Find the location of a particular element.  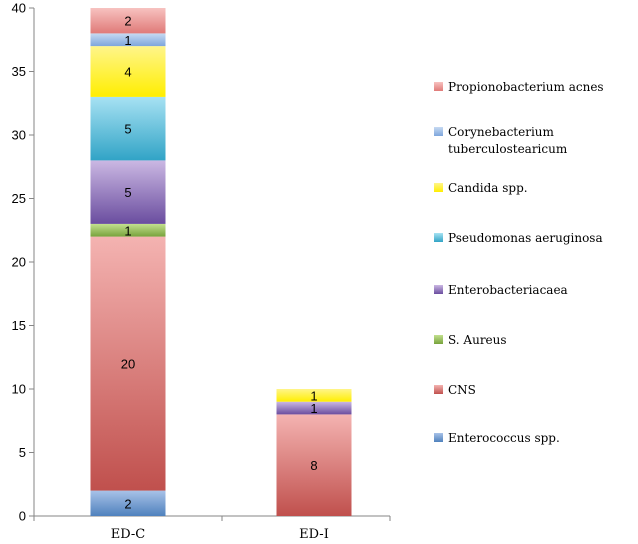

legend-label-enterobacteriacaea: Enterobacteriacaea is located at coordinates (508, 290).